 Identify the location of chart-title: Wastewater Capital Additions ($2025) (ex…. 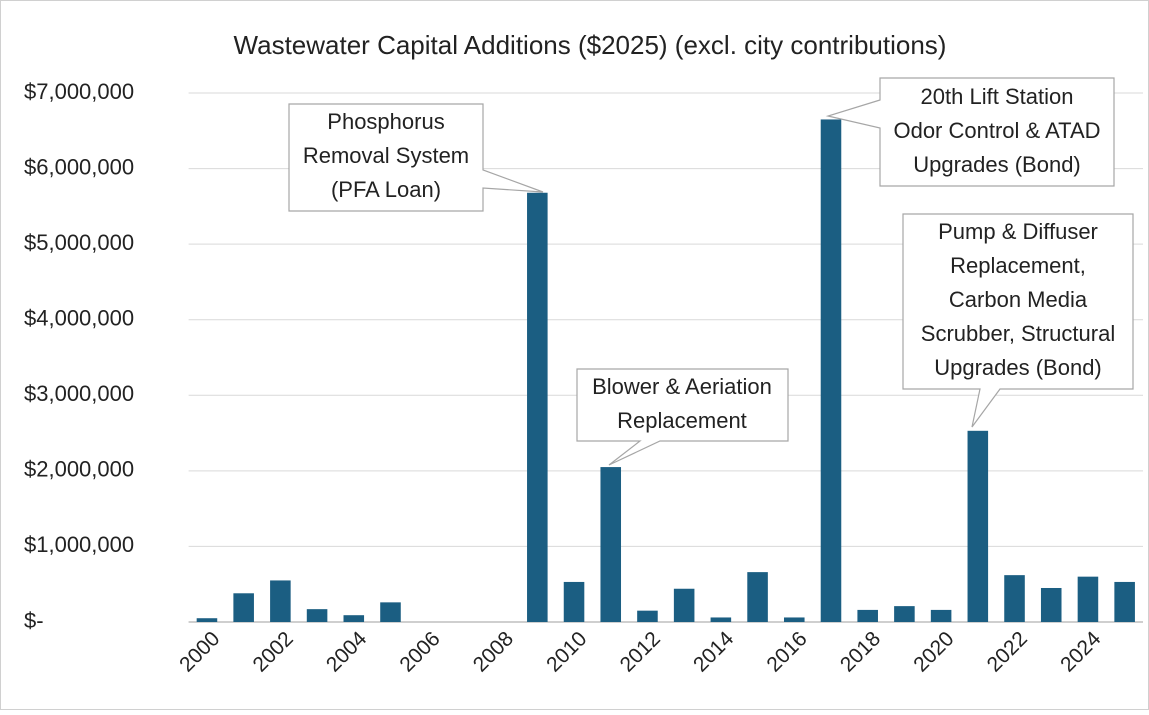
(590, 45).